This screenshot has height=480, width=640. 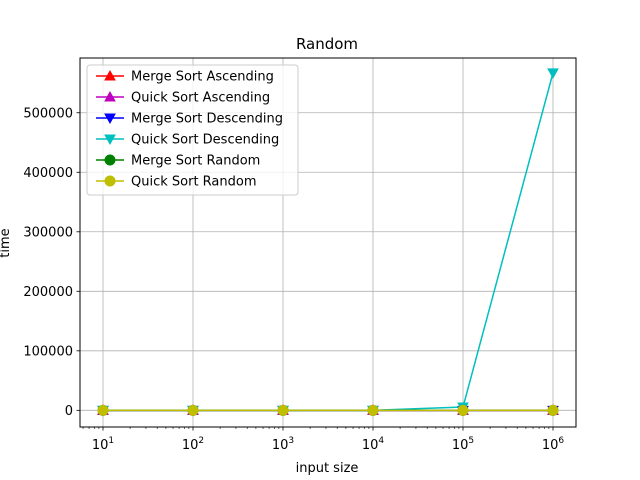 I want to click on x-tick-label: 10³, so click(x=283, y=444).